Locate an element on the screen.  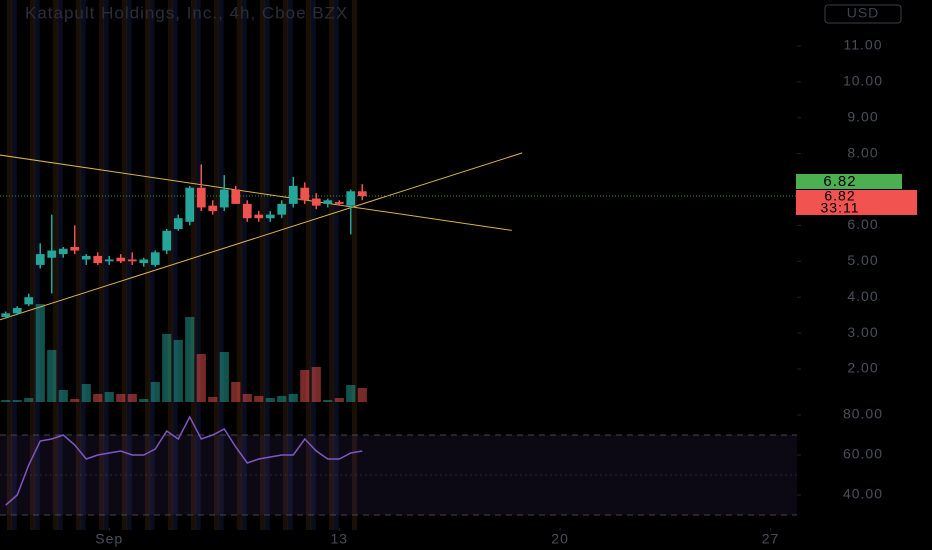
x-tick-label: 27 is located at coordinates (771, 539).